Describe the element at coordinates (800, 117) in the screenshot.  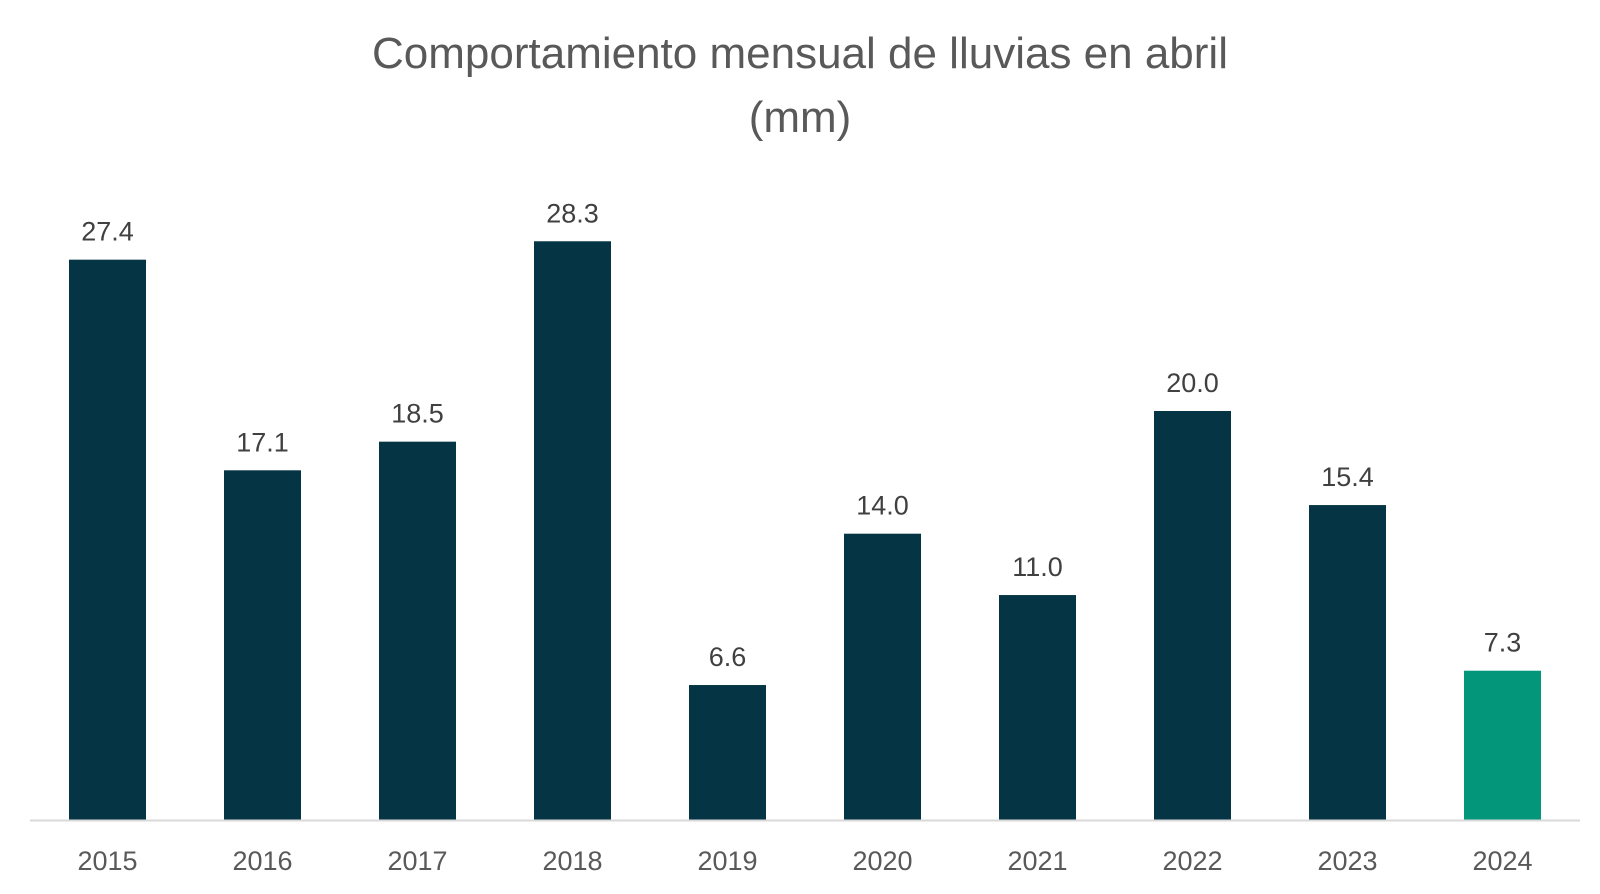
I see `chart-subtitle: (mm)` at that location.